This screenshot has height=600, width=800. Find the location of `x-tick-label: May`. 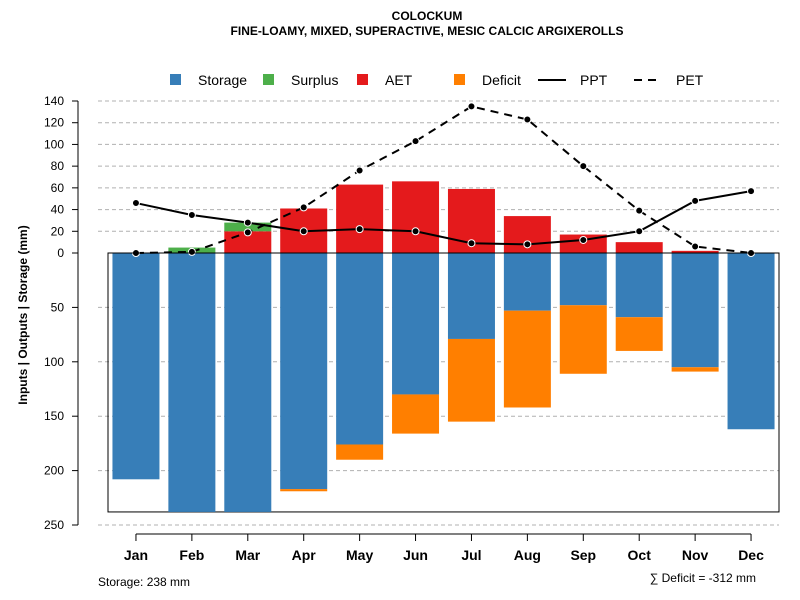

x-tick-label: May is located at coordinates (359, 555).